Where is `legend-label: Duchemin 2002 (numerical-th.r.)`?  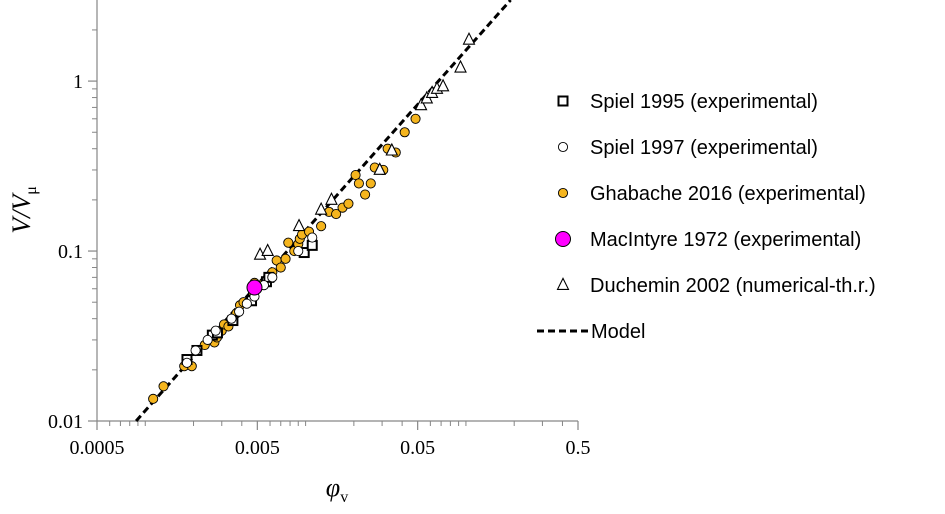
legend-label: Duchemin 2002 (numerical-th.r.) is located at coordinates (733, 286).